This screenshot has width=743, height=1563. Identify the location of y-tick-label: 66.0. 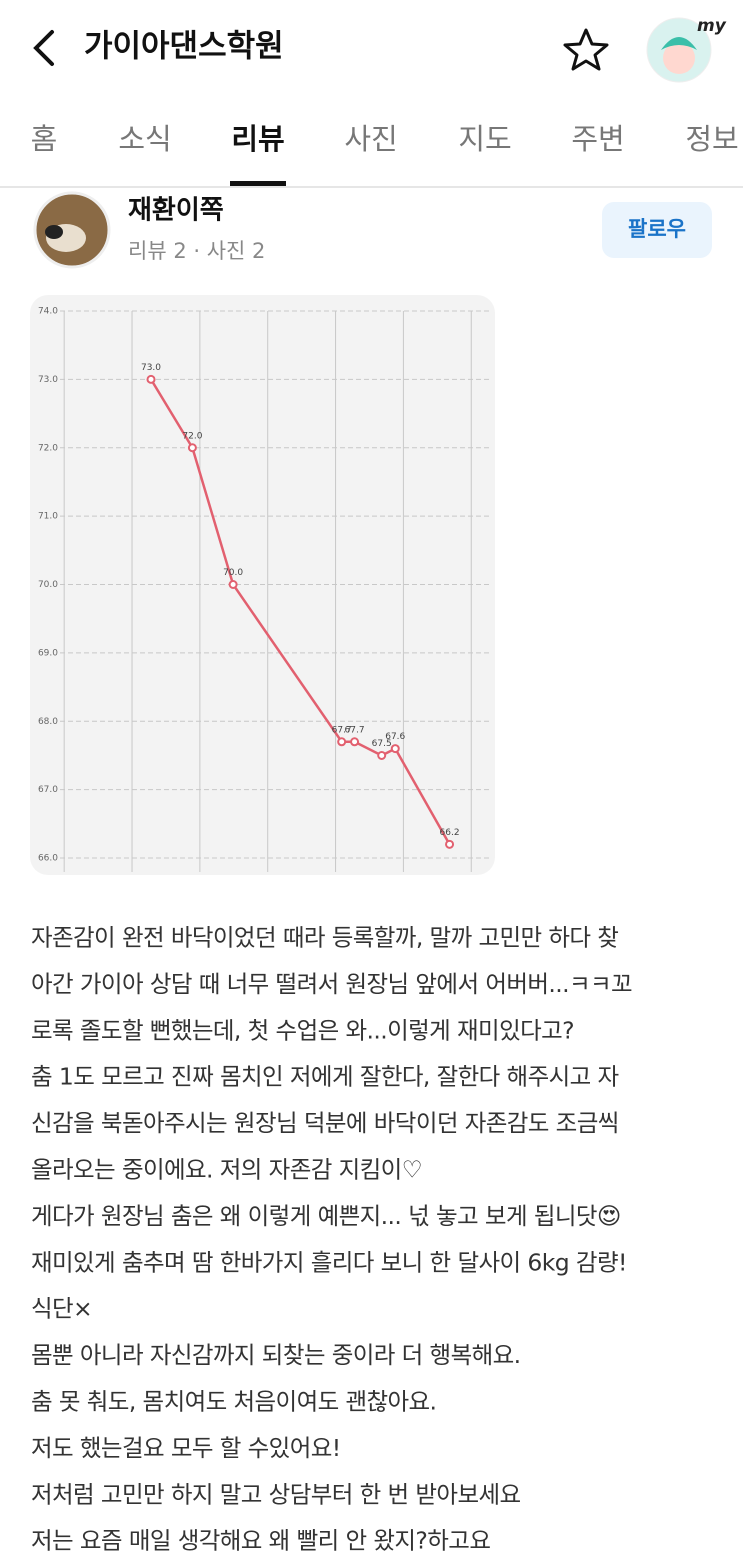
(48, 859).